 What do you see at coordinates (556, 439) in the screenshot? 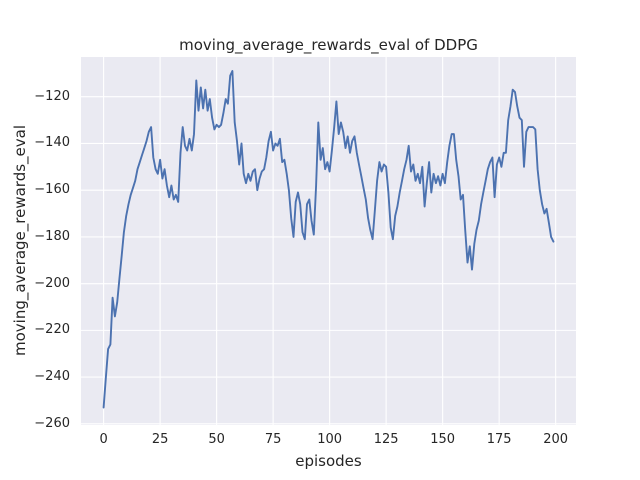
I see `x-tick-label: 200` at bounding box center [556, 439].